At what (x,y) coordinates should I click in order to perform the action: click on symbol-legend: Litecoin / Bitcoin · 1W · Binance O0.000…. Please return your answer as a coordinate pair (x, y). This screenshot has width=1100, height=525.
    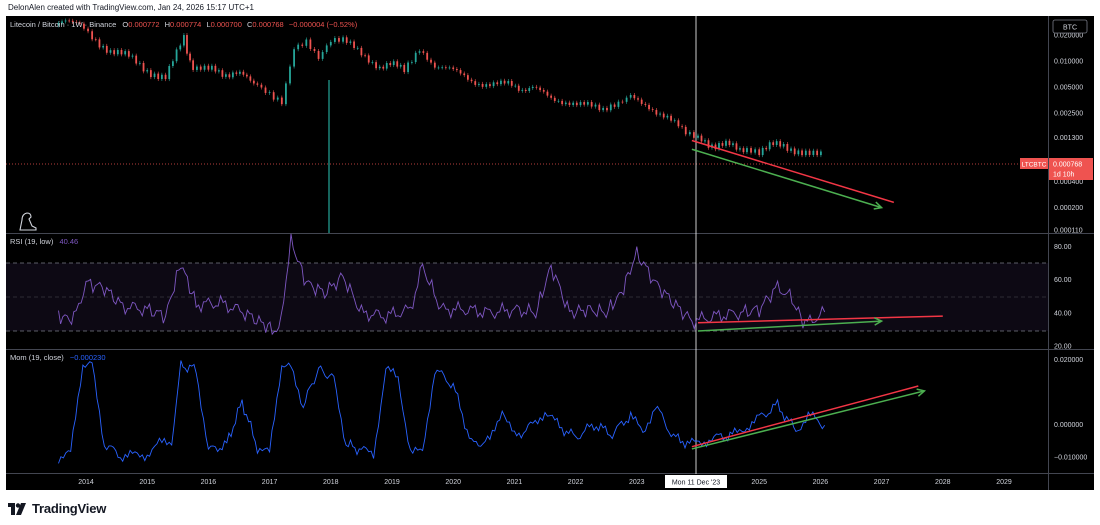
    Looking at the image, I should click on (184, 24).